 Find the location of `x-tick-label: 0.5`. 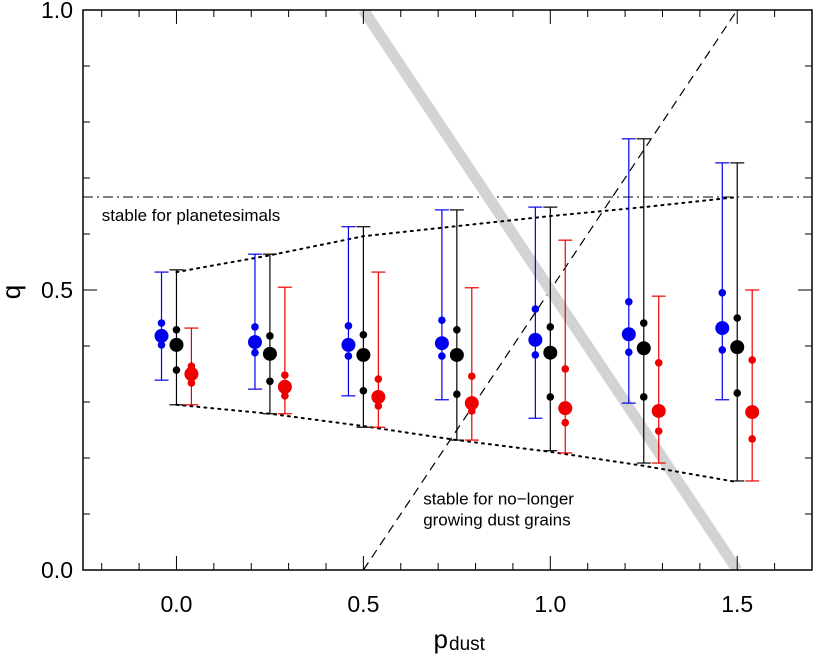

x-tick-label: 0.5 is located at coordinates (363, 604).